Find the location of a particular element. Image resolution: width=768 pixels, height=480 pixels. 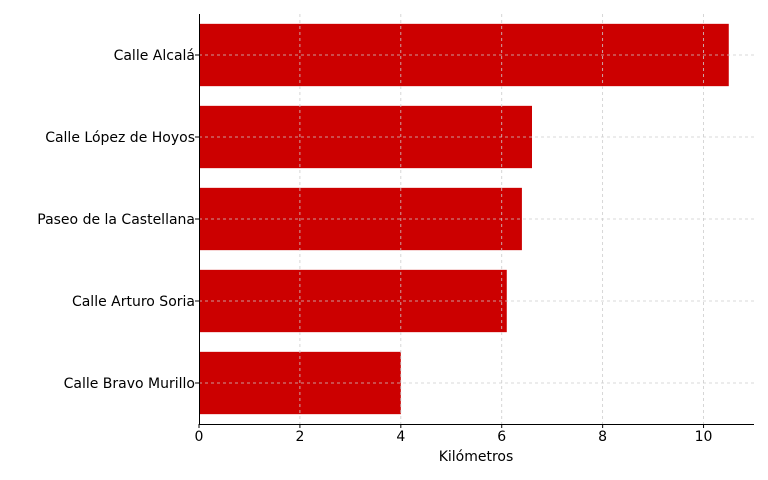

x-tick-label: 0 is located at coordinates (199, 437).